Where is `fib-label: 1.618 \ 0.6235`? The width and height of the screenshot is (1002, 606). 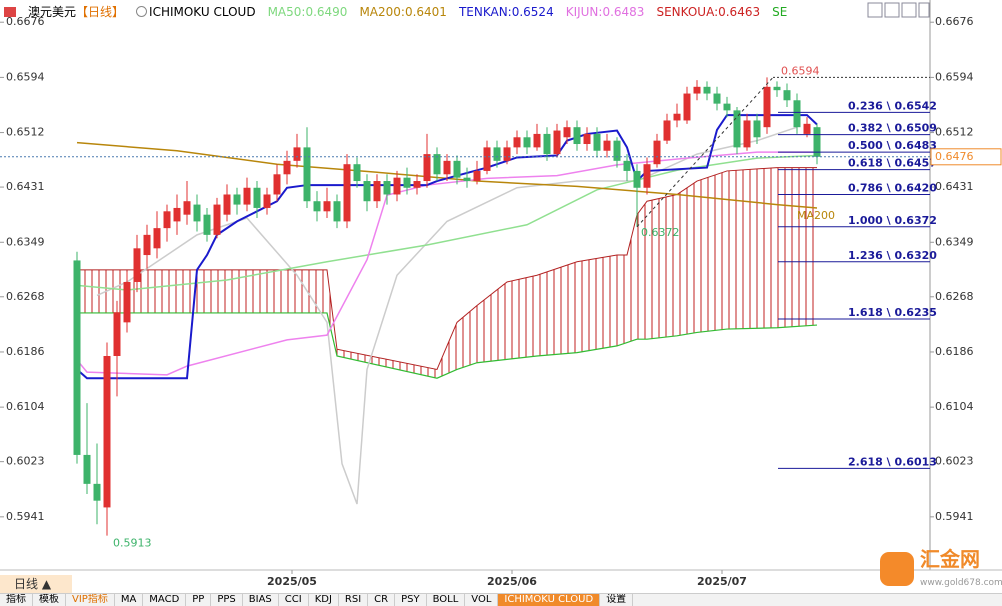 fib-label: 1.618 \ 0.6235 is located at coordinates (892, 312).